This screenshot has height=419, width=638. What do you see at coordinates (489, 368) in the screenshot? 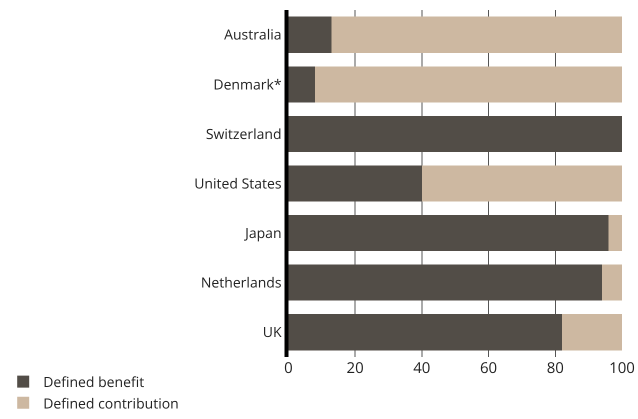
I see `x-tick-label: 60` at bounding box center [489, 368].